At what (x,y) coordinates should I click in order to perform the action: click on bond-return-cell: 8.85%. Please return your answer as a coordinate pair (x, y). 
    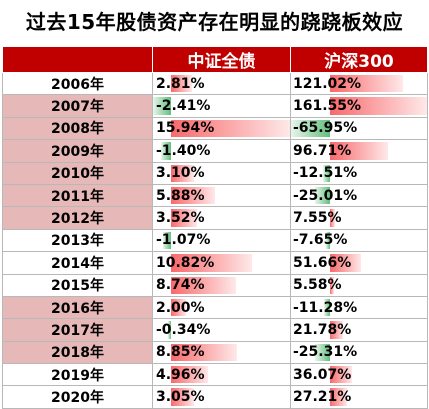
    Looking at the image, I should click on (221, 352).